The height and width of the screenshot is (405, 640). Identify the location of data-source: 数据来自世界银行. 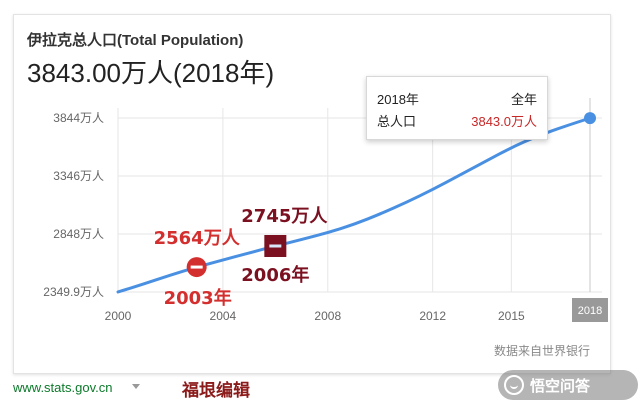
(542, 351).